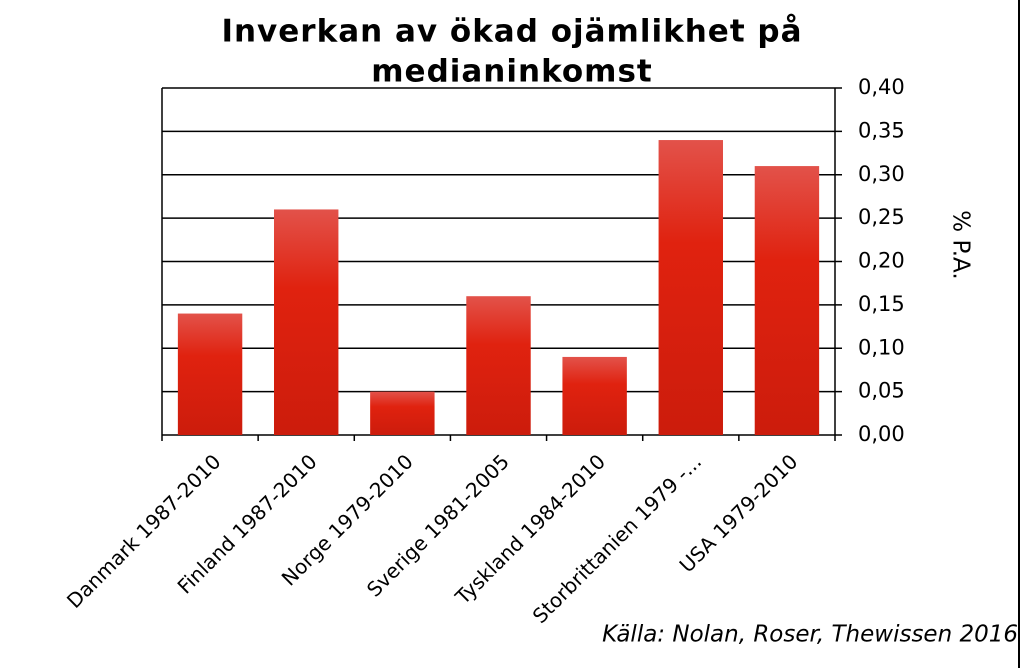 The width and height of the screenshot is (1024, 668). Describe the element at coordinates (511, 32) in the screenshot. I see `chart-title: Inverkan av ökad ojämlikhet på` at that location.